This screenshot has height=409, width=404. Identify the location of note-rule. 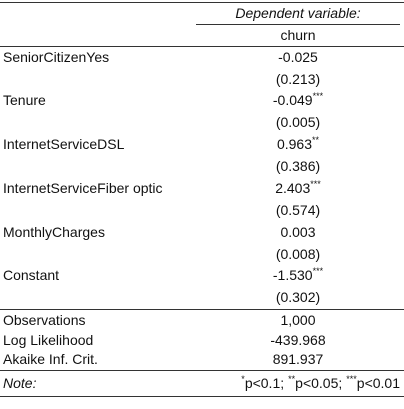
(202, 370).